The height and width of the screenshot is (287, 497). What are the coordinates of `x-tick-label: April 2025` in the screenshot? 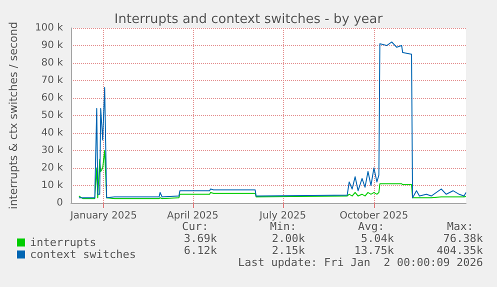 It's located at (193, 216).